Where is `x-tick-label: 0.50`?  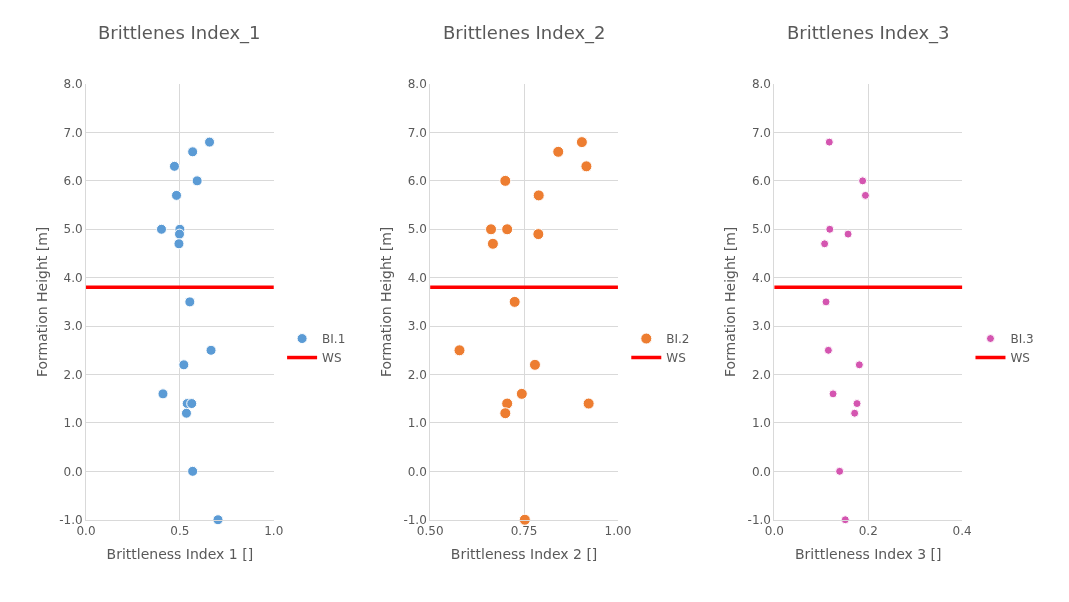 x-tick-label: 0.50 is located at coordinates (430, 531).